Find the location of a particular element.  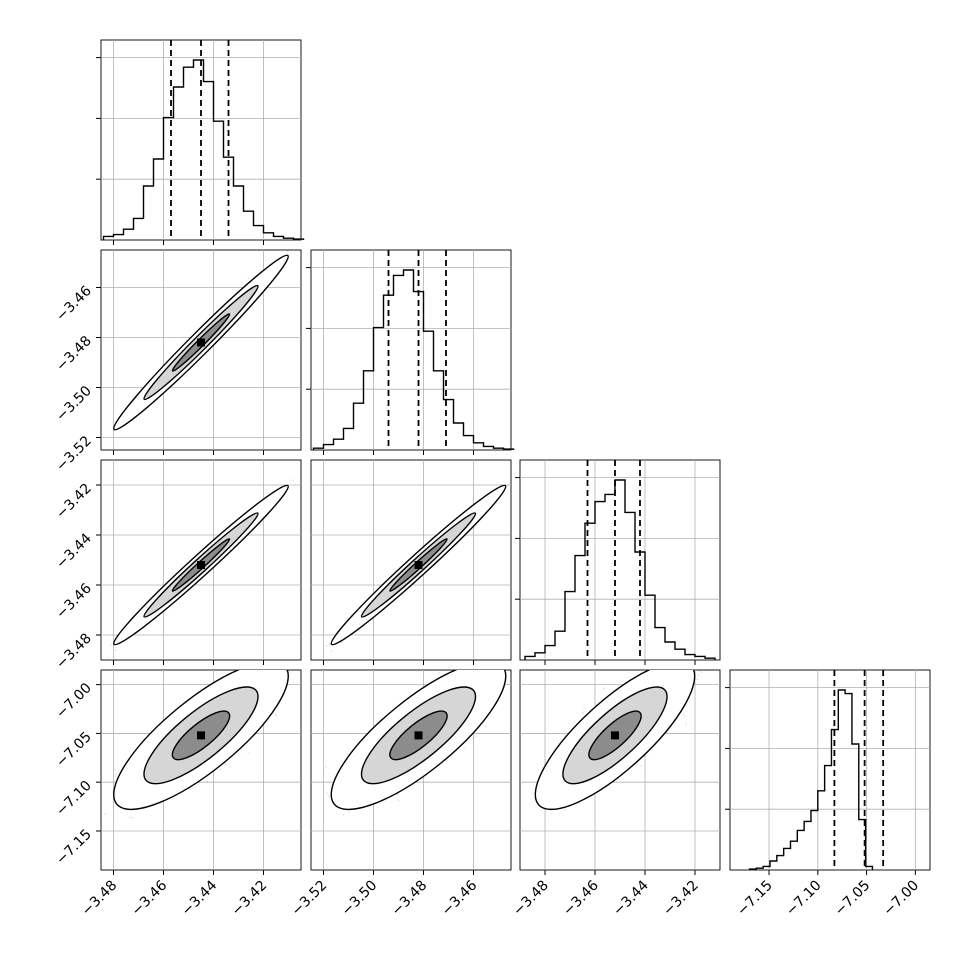

x-tick-label: −3.46 is located at coordinates (150, 898).